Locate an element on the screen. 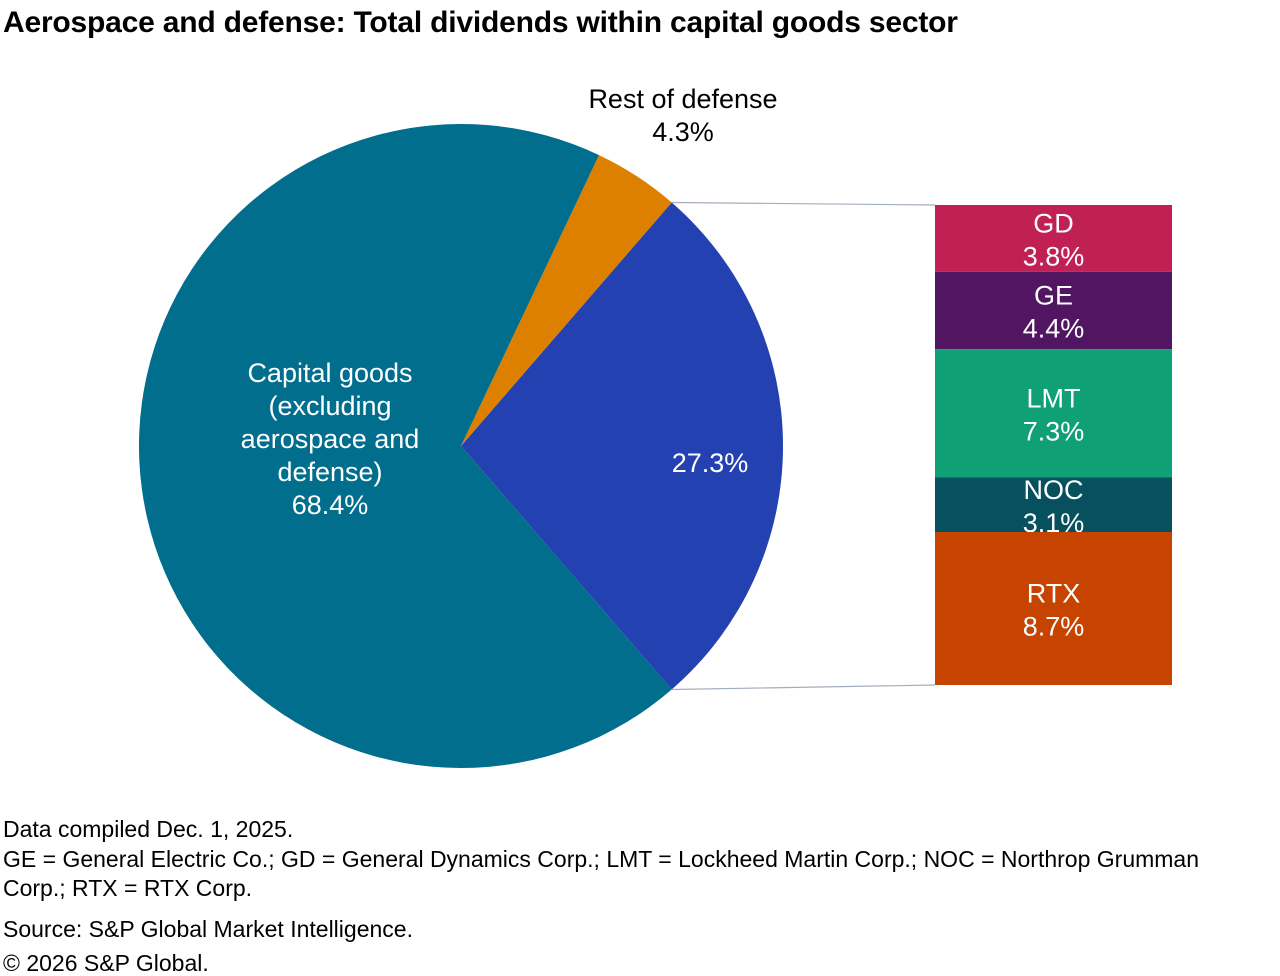 The width and height of the screenshot is (1280, 976). bar-segment-rtx is located at coordinates (1053, 608).